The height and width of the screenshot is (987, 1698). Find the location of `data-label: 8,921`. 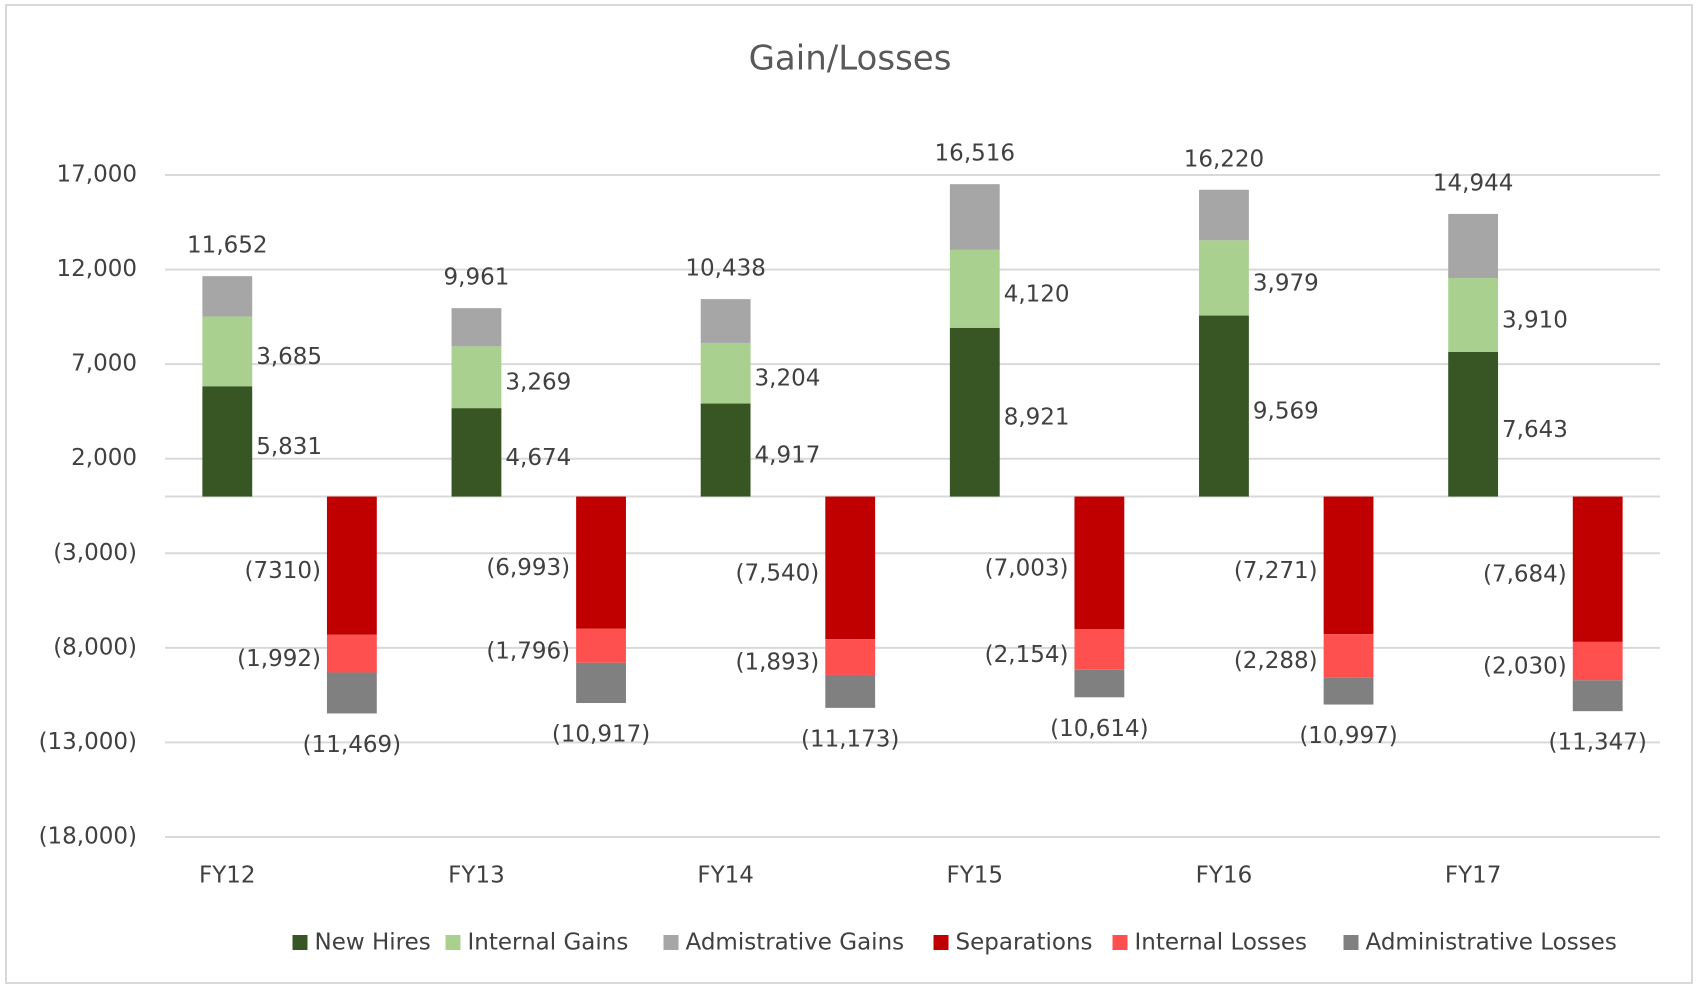

data-label: 8,921 is located at coordinates (1037, 418).